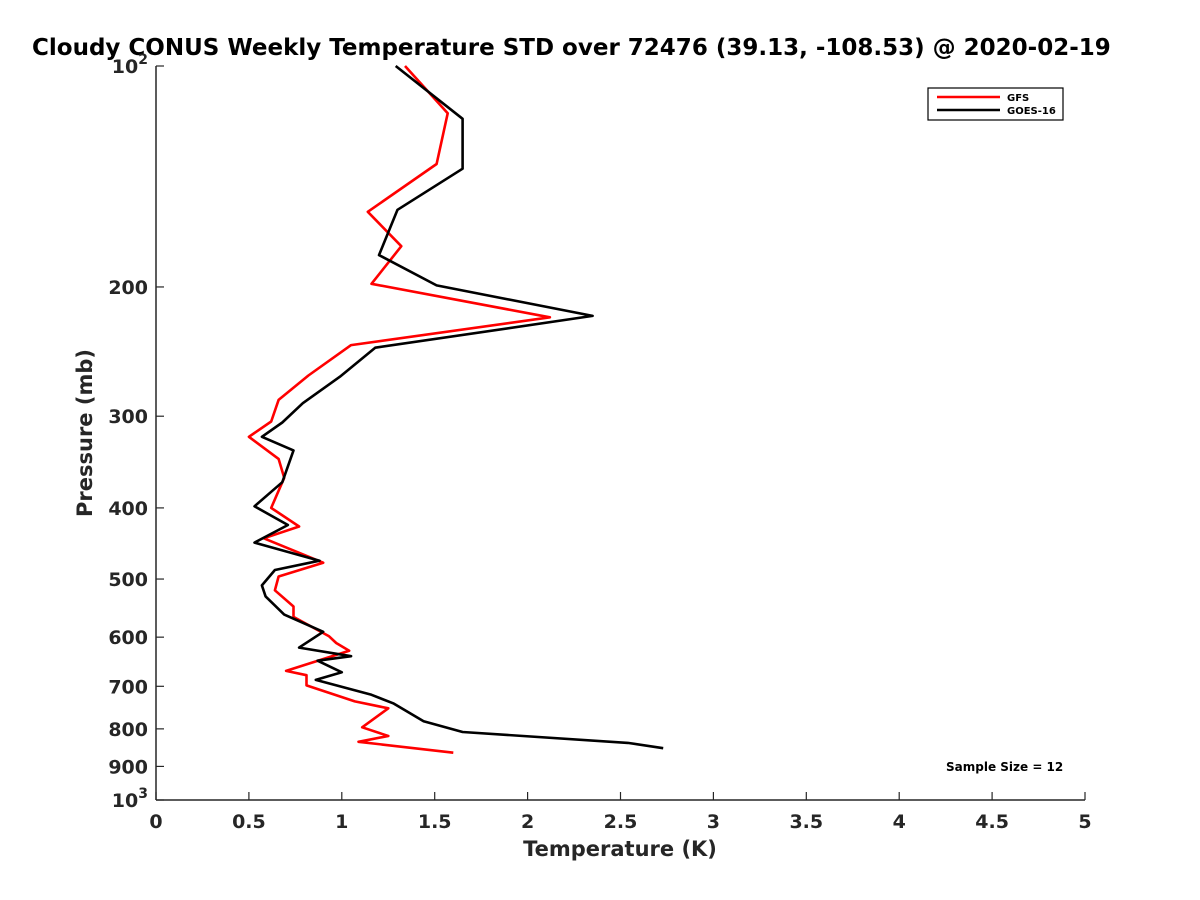 The width and height of the screenshot is (1200, 900). What do you see at coordinates (128, 767) in the screenshot?
I see `y-tick-label: 900` at bounding box center [128, 767].